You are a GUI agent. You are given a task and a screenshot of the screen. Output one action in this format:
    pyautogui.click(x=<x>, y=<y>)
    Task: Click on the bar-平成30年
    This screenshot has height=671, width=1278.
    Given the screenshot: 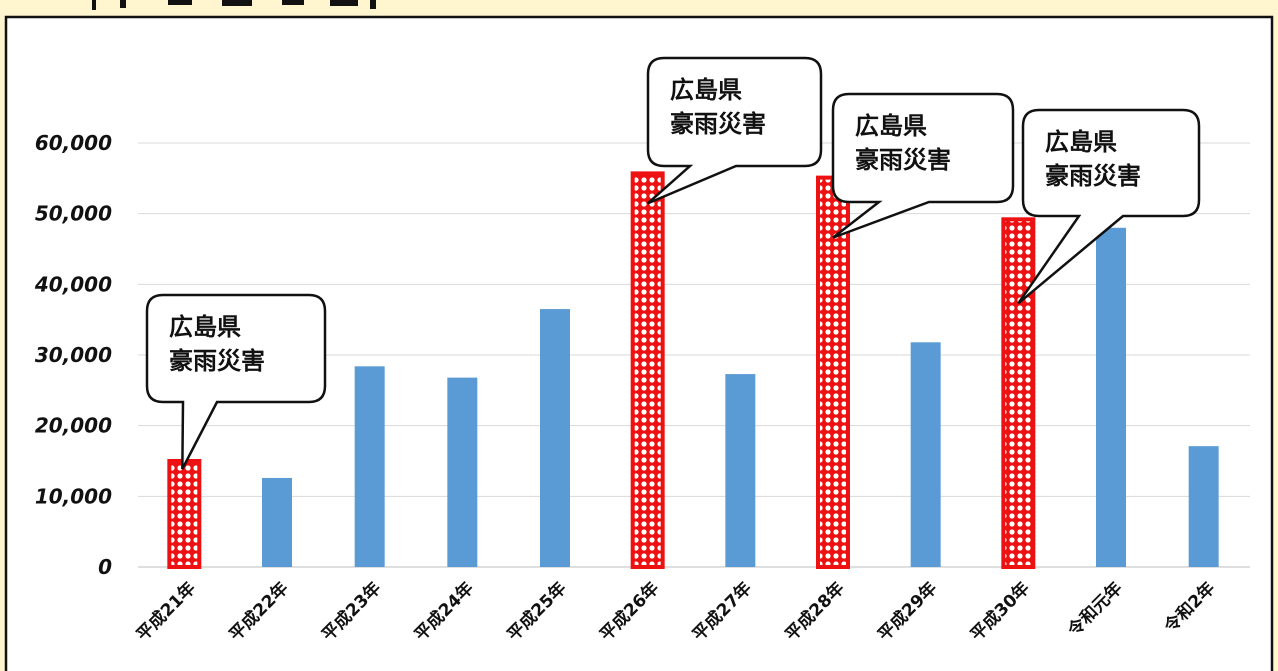 What is the action you would take?
    pyautogui.click(x=1018, y=393)
    